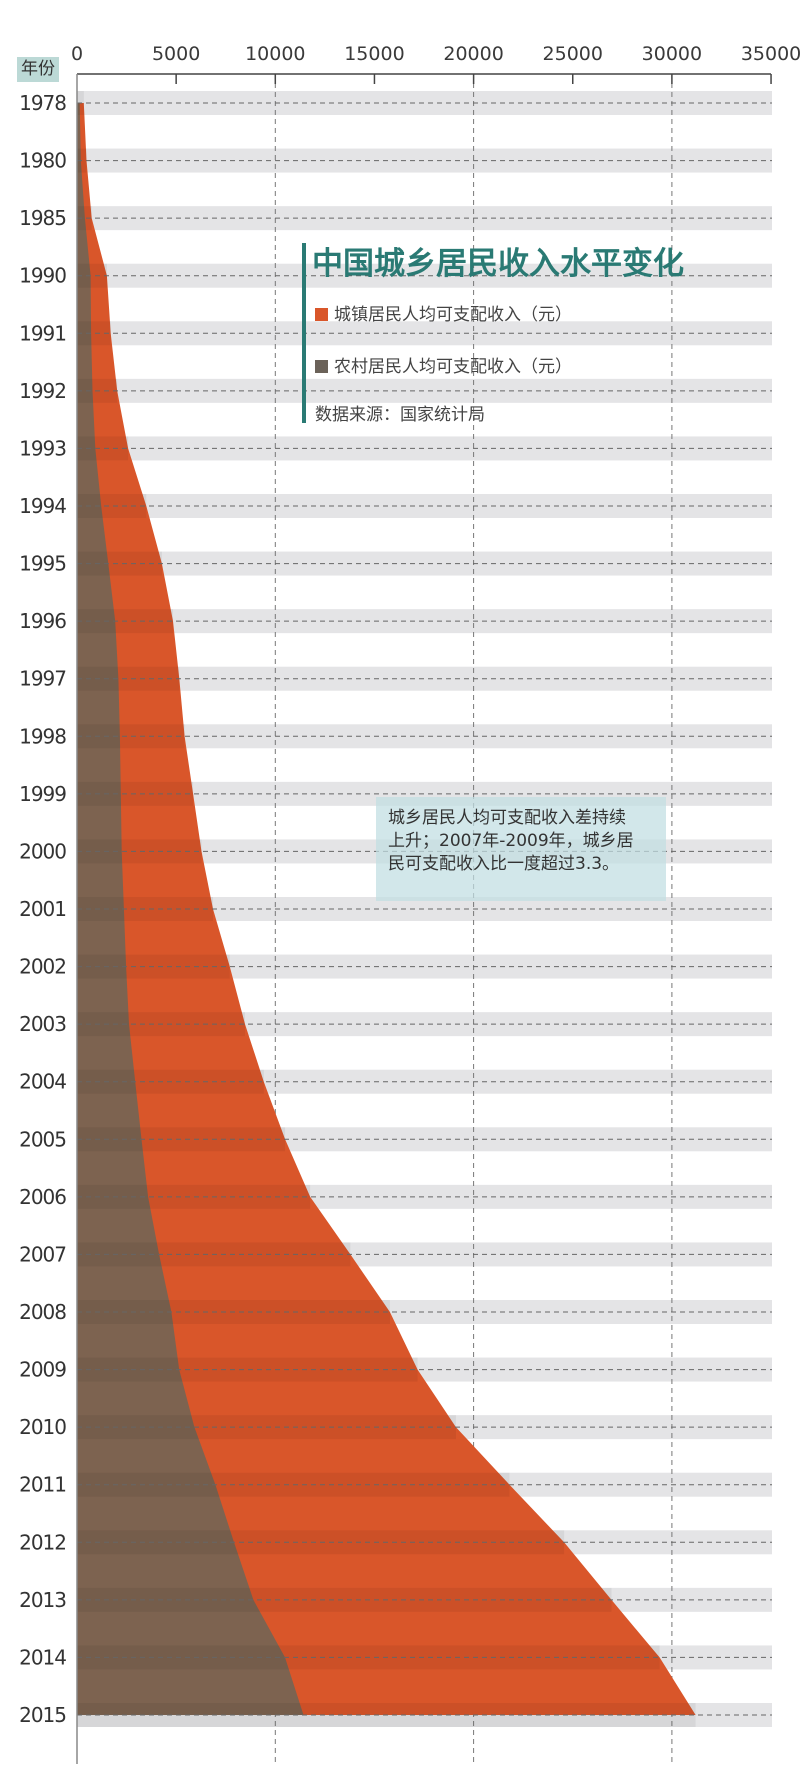 The image size is (800, 1782). Describe the element at coordinates (42, 1657) in the screenshot. I see `year-label: 2014` at that location.